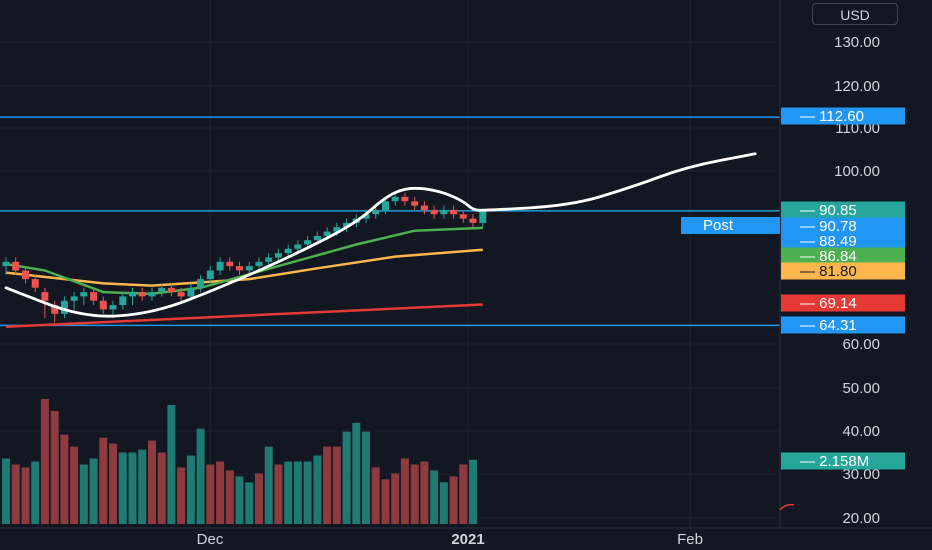 Image resolution: width=932 pixels, height=550 pixels. I want to click on post-label-background, so click(730, 225).